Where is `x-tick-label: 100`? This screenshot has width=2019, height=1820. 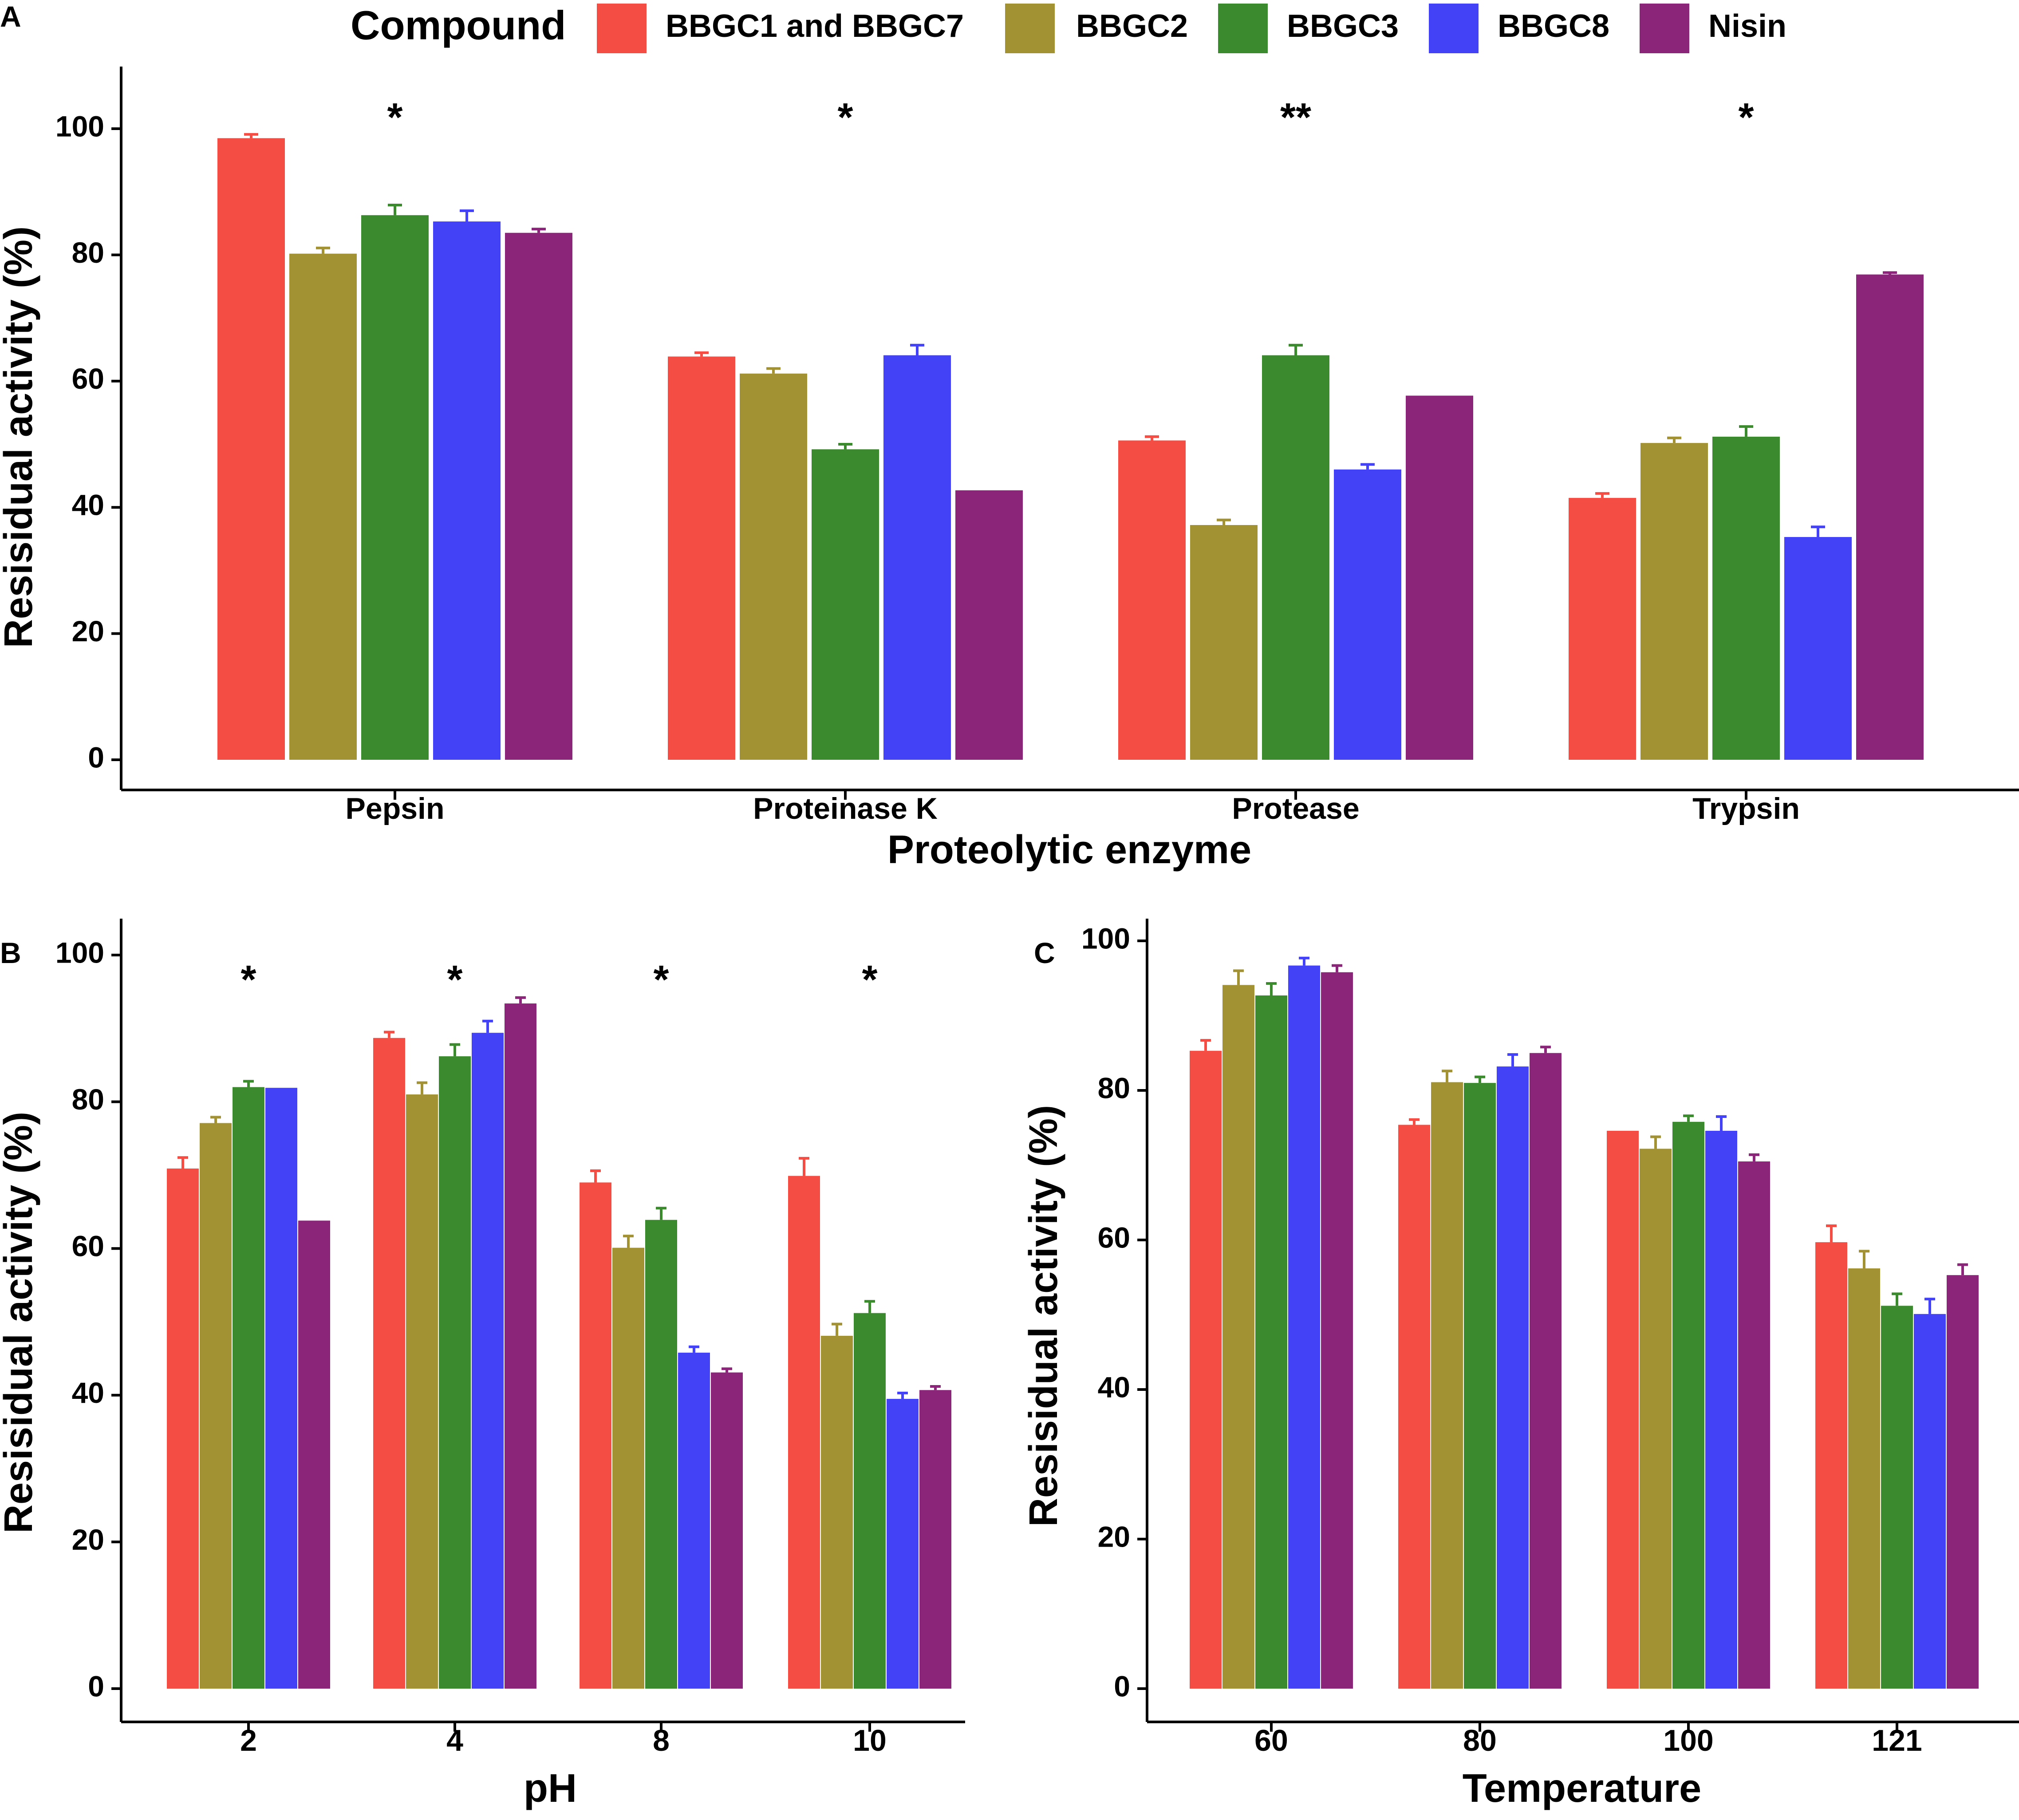 x-tick-label: 100 is located at coordinates (1688, 1741).